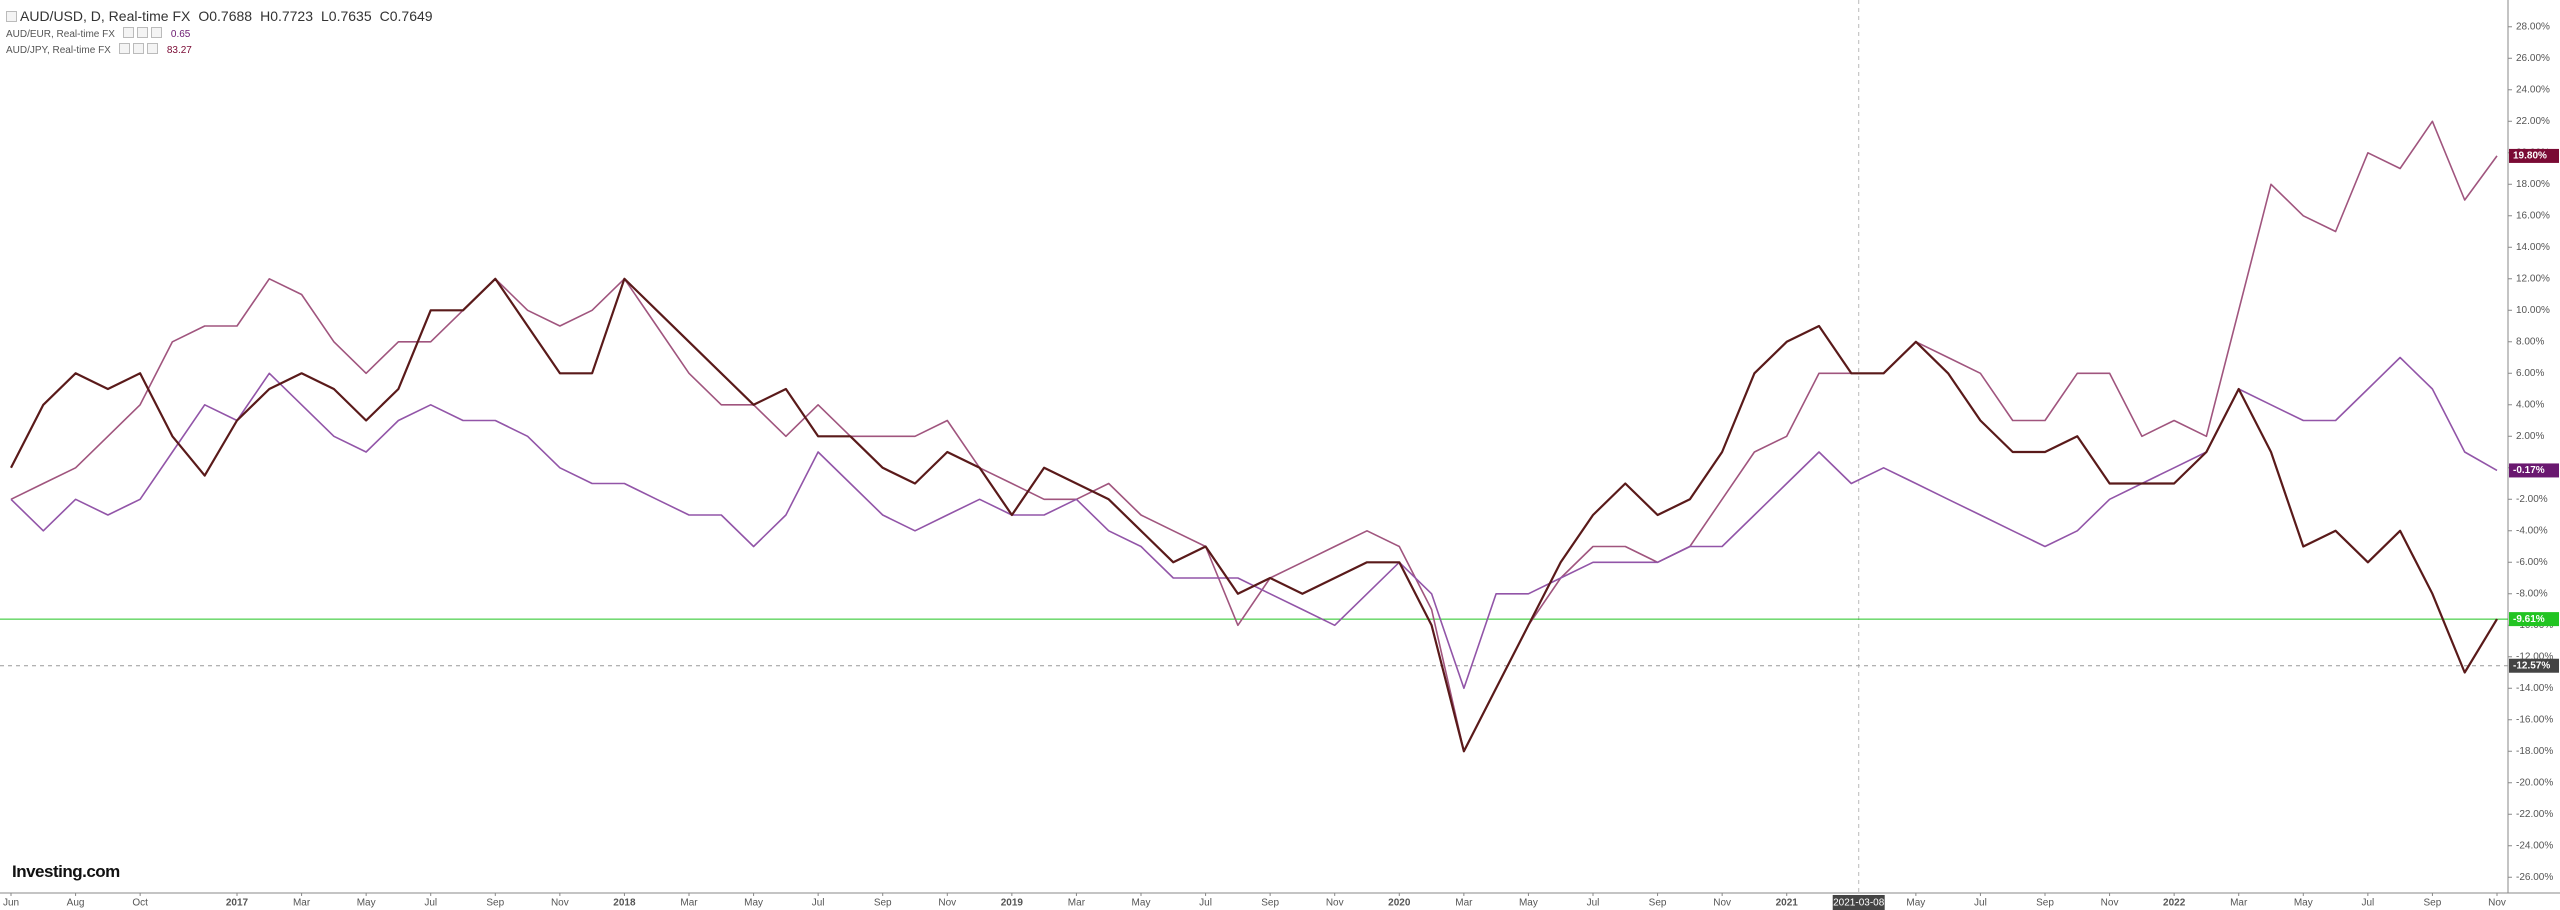  Describe the element at coordinates (2174, 903) in the screenshot. I see `x-tick-label: 2022` at that location.